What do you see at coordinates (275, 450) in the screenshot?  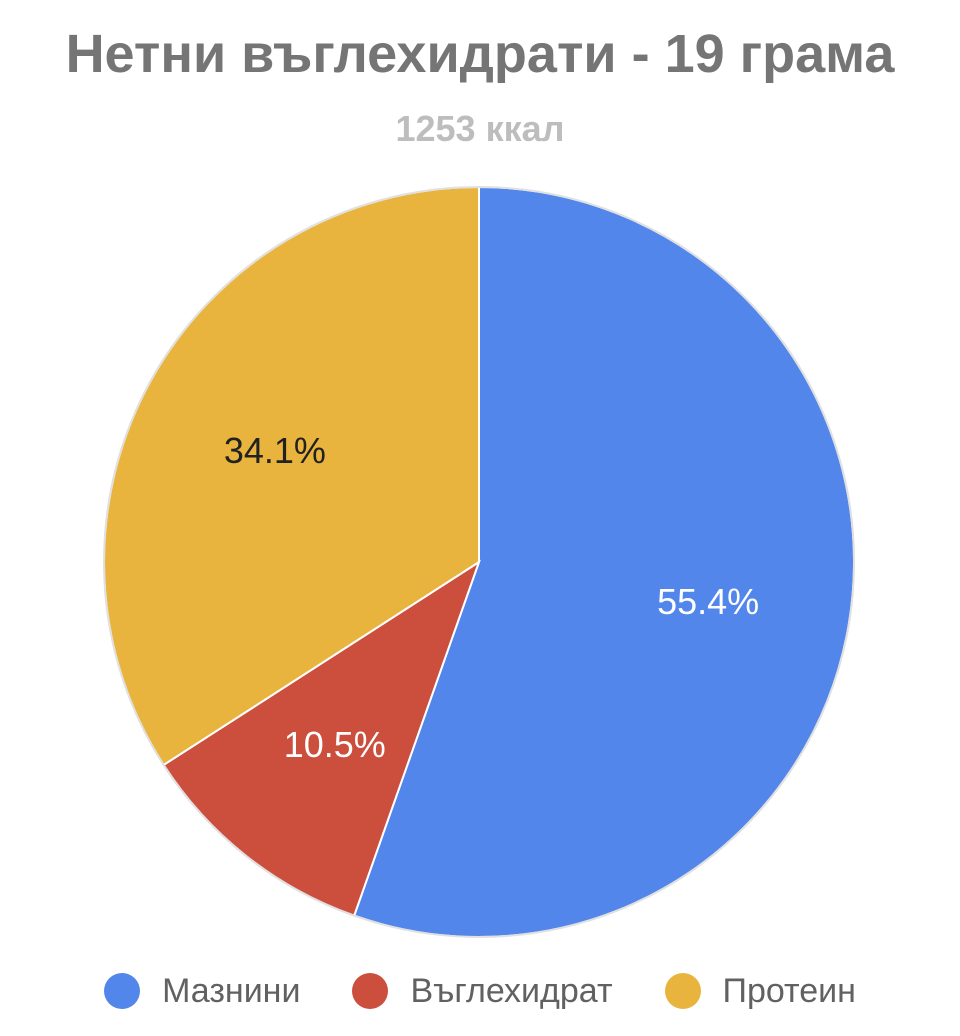 I see `slice-label-protein: 34.1%` at bounding box center [275, 450].